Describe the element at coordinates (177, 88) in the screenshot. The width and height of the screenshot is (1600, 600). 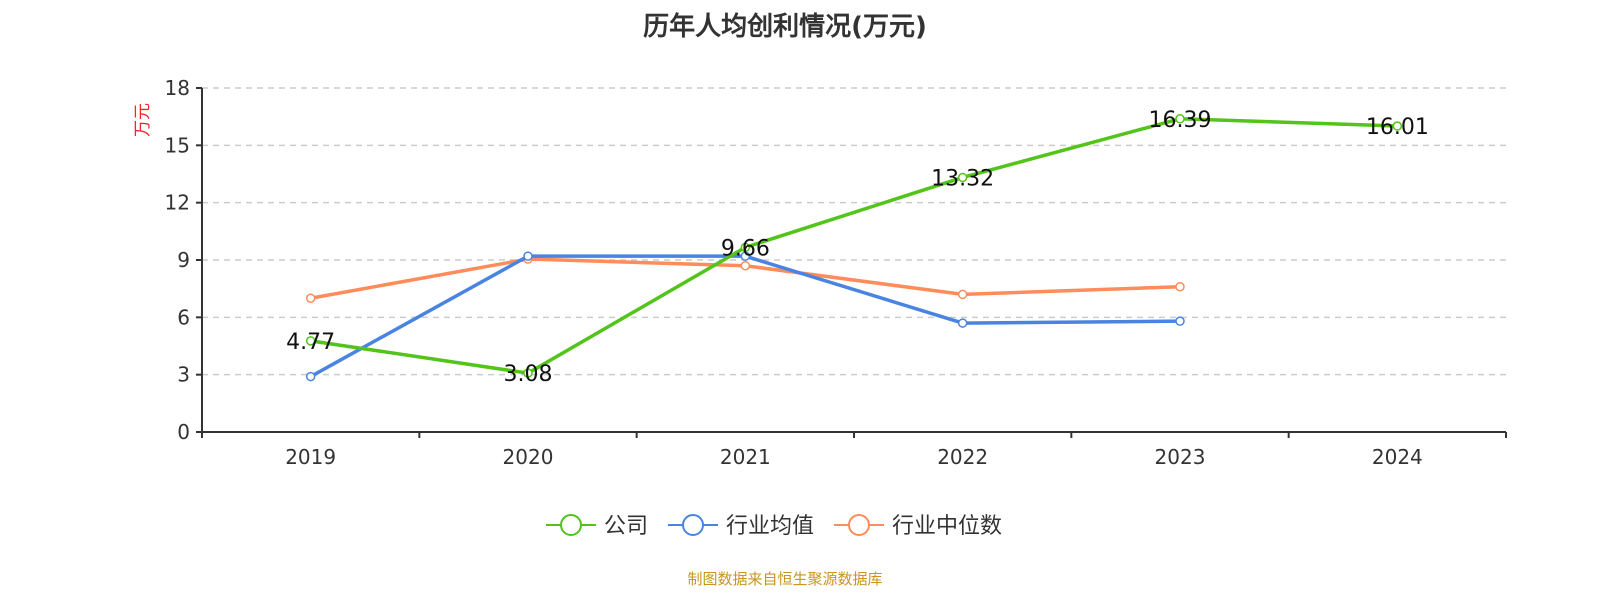
I see `y-tick-label: 18` at that location.